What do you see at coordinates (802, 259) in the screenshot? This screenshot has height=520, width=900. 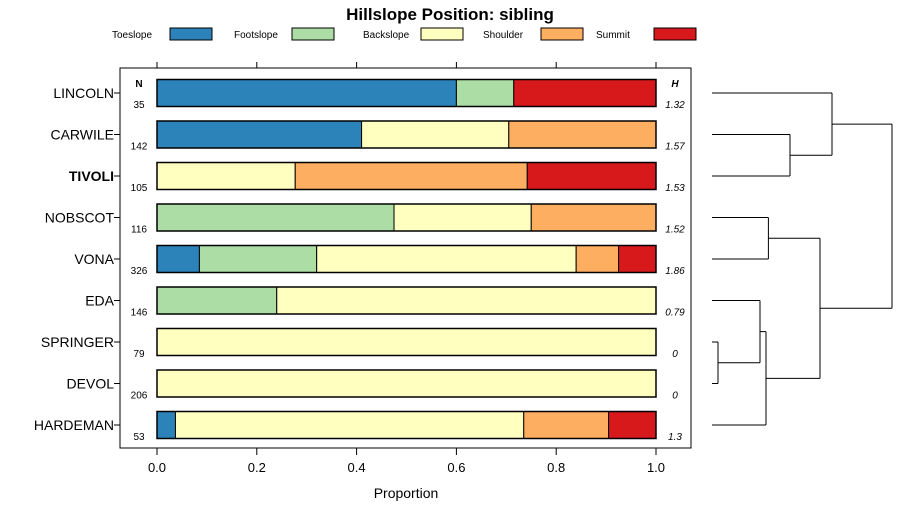 I see `dendrogram` at bounding box center [802, 259].